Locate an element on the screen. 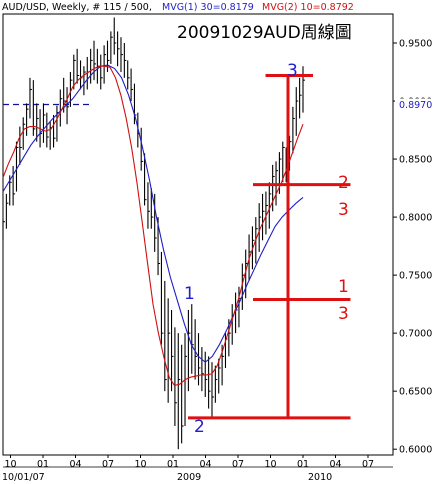 The width and height of the screenshot is (438, 484). y-tick-label: 0.9500 is located at coordinates (415, 44).